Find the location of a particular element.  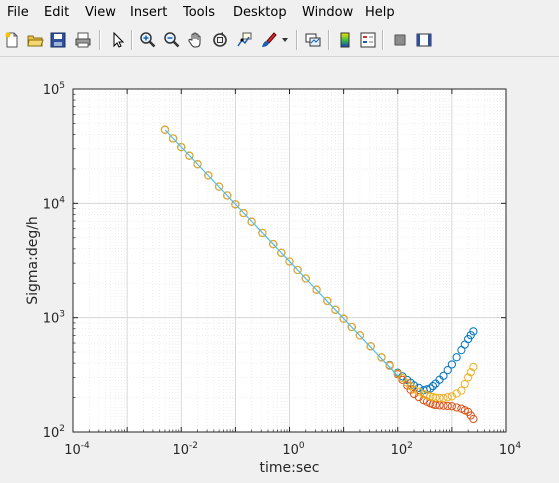

menu-window: Window is located at coordinates (328, 12).